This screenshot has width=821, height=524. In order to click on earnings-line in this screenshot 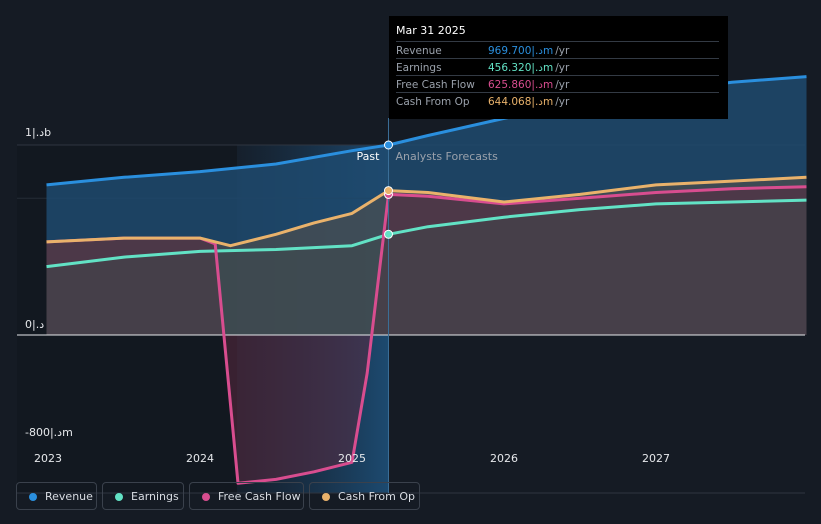, I will do `click(426, 233)`.